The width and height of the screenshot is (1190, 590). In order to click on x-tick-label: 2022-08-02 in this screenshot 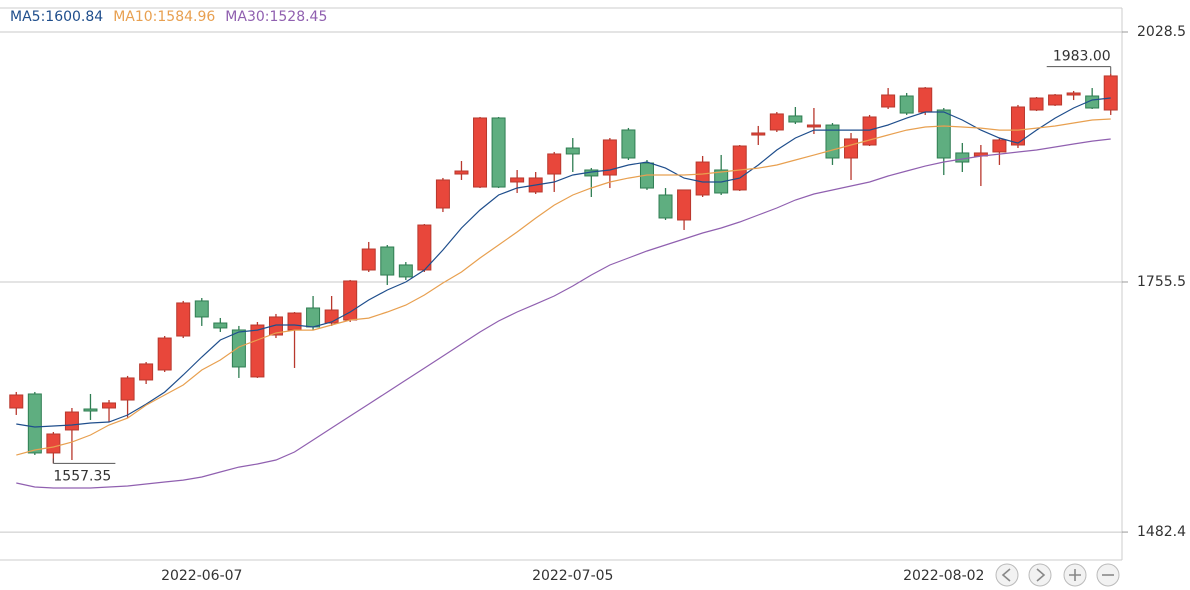, I will do `click(943, 576)`.